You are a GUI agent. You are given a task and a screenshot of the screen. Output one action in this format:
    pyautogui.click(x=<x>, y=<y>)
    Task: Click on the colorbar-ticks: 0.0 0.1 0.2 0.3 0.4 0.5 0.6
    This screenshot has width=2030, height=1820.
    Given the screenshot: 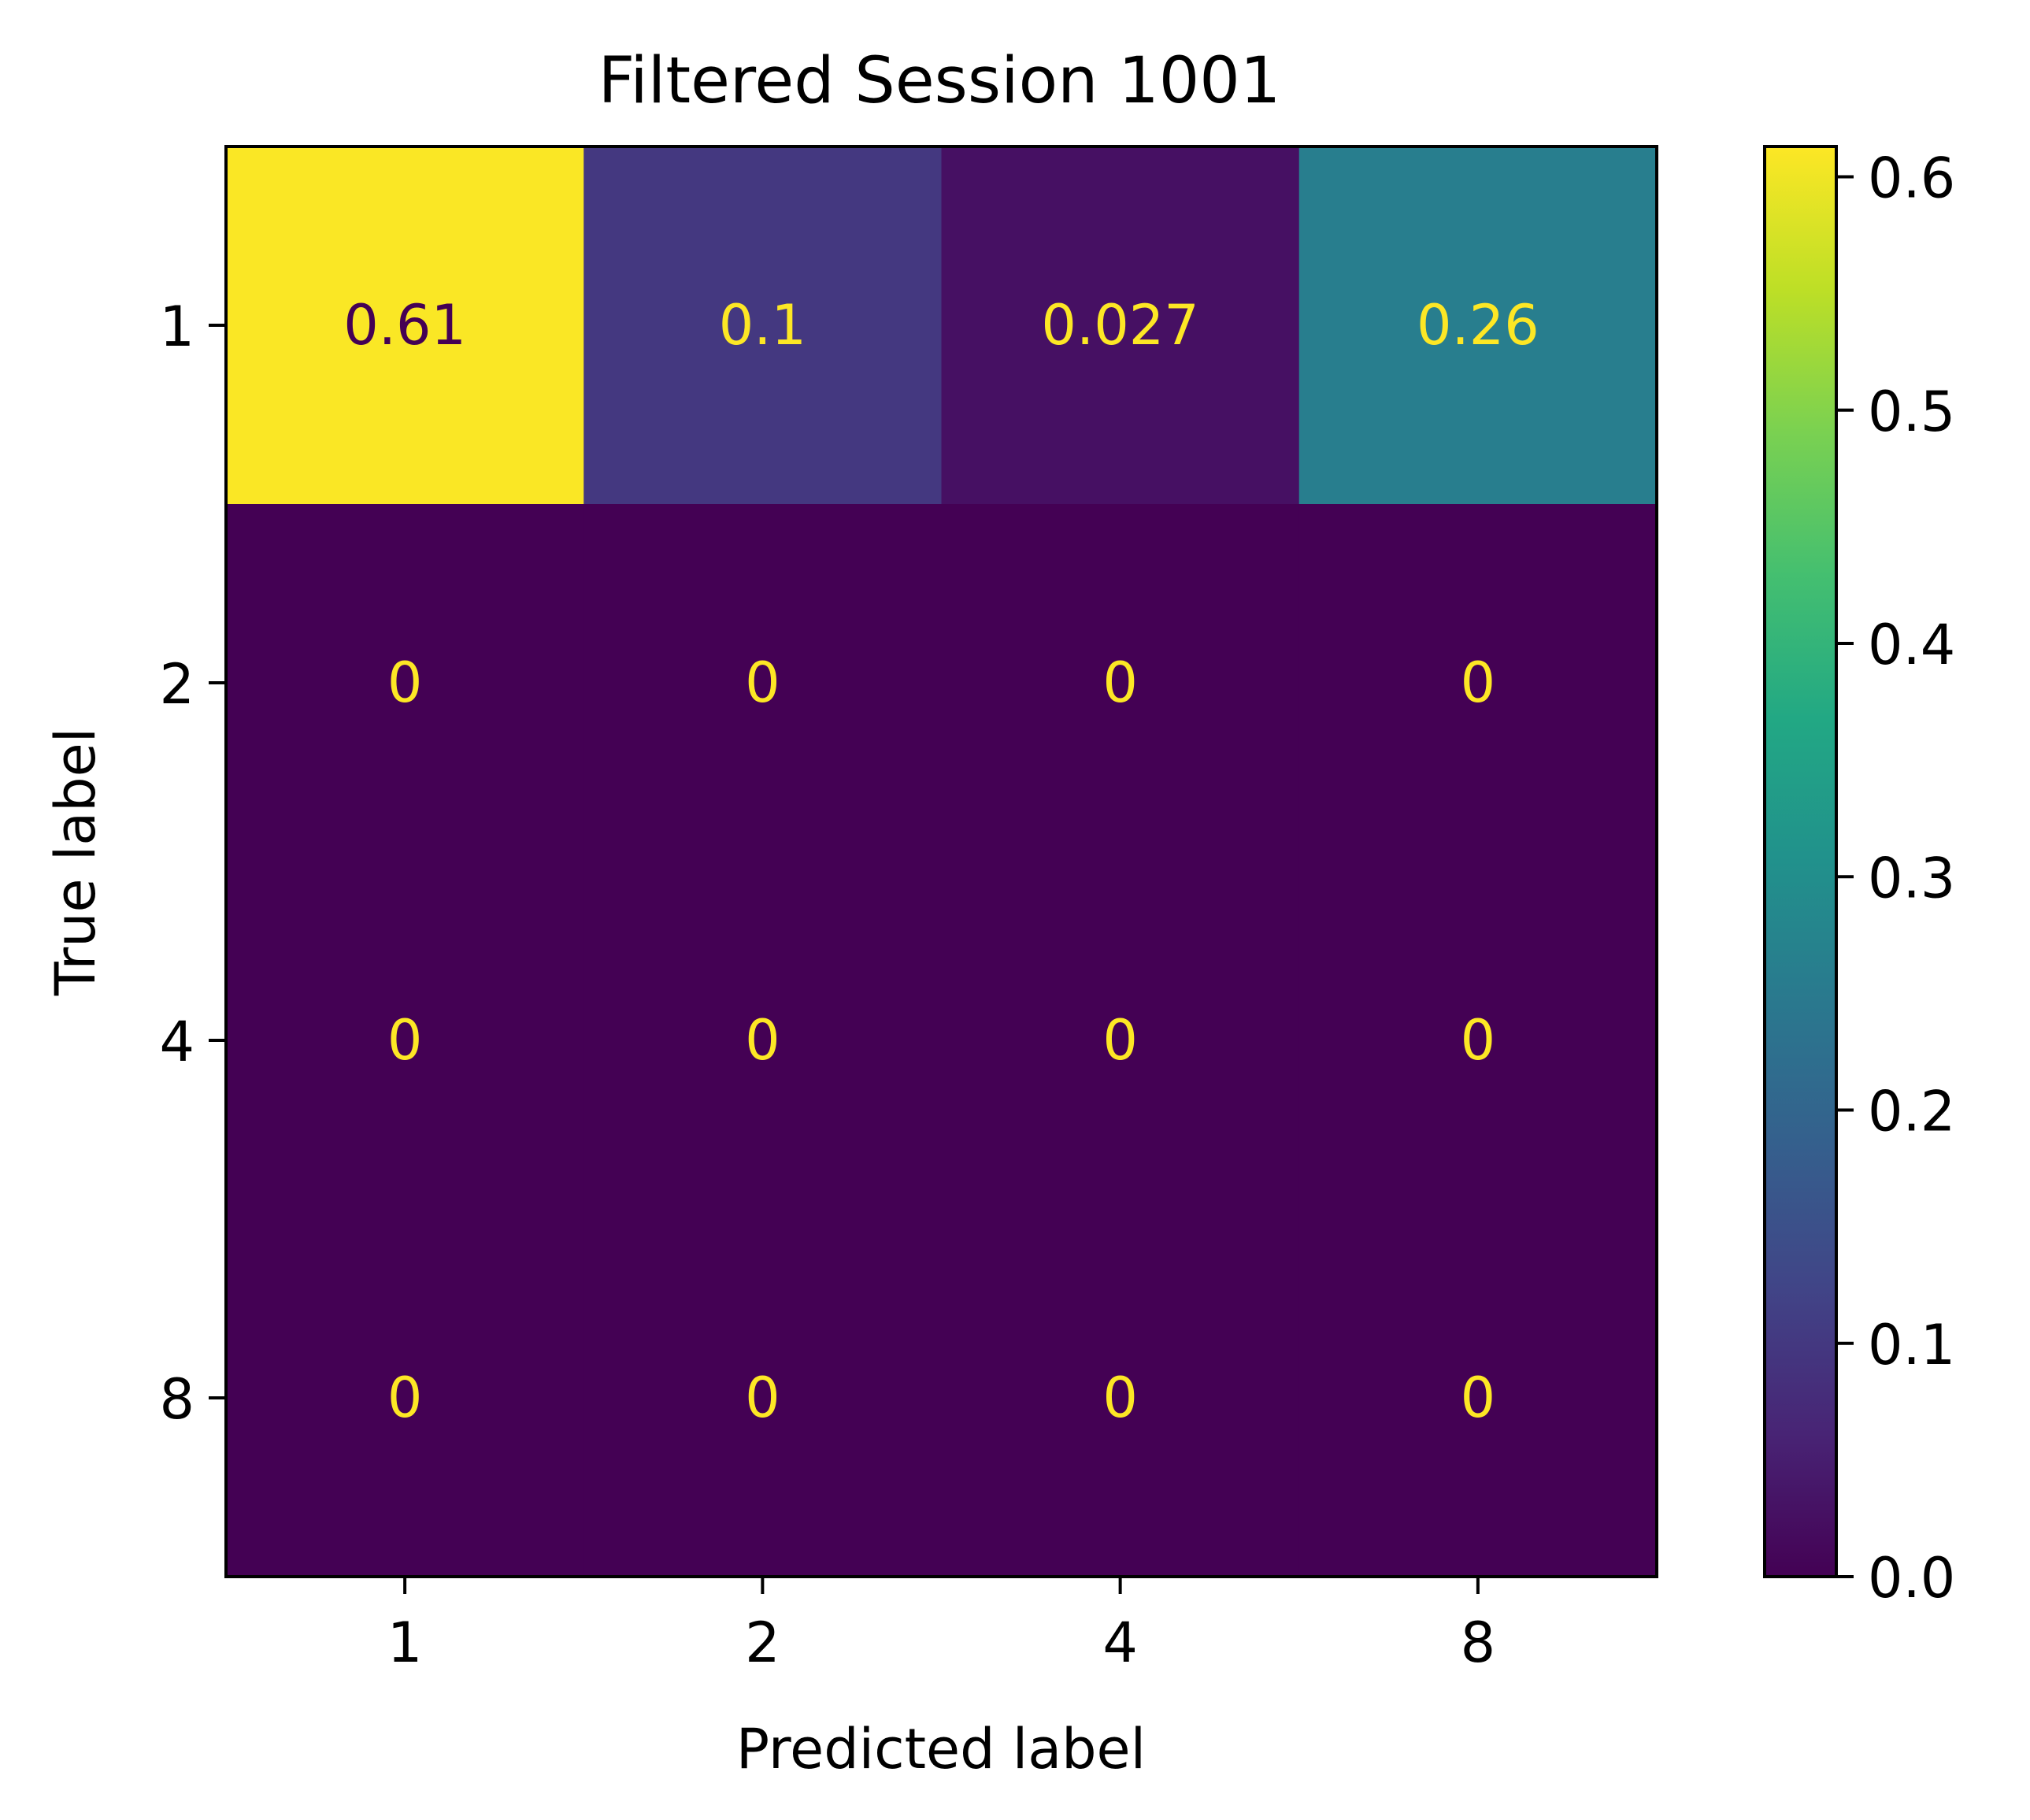 What is the action you would take?
    pyautogui.click(x=1895, y=878)
    